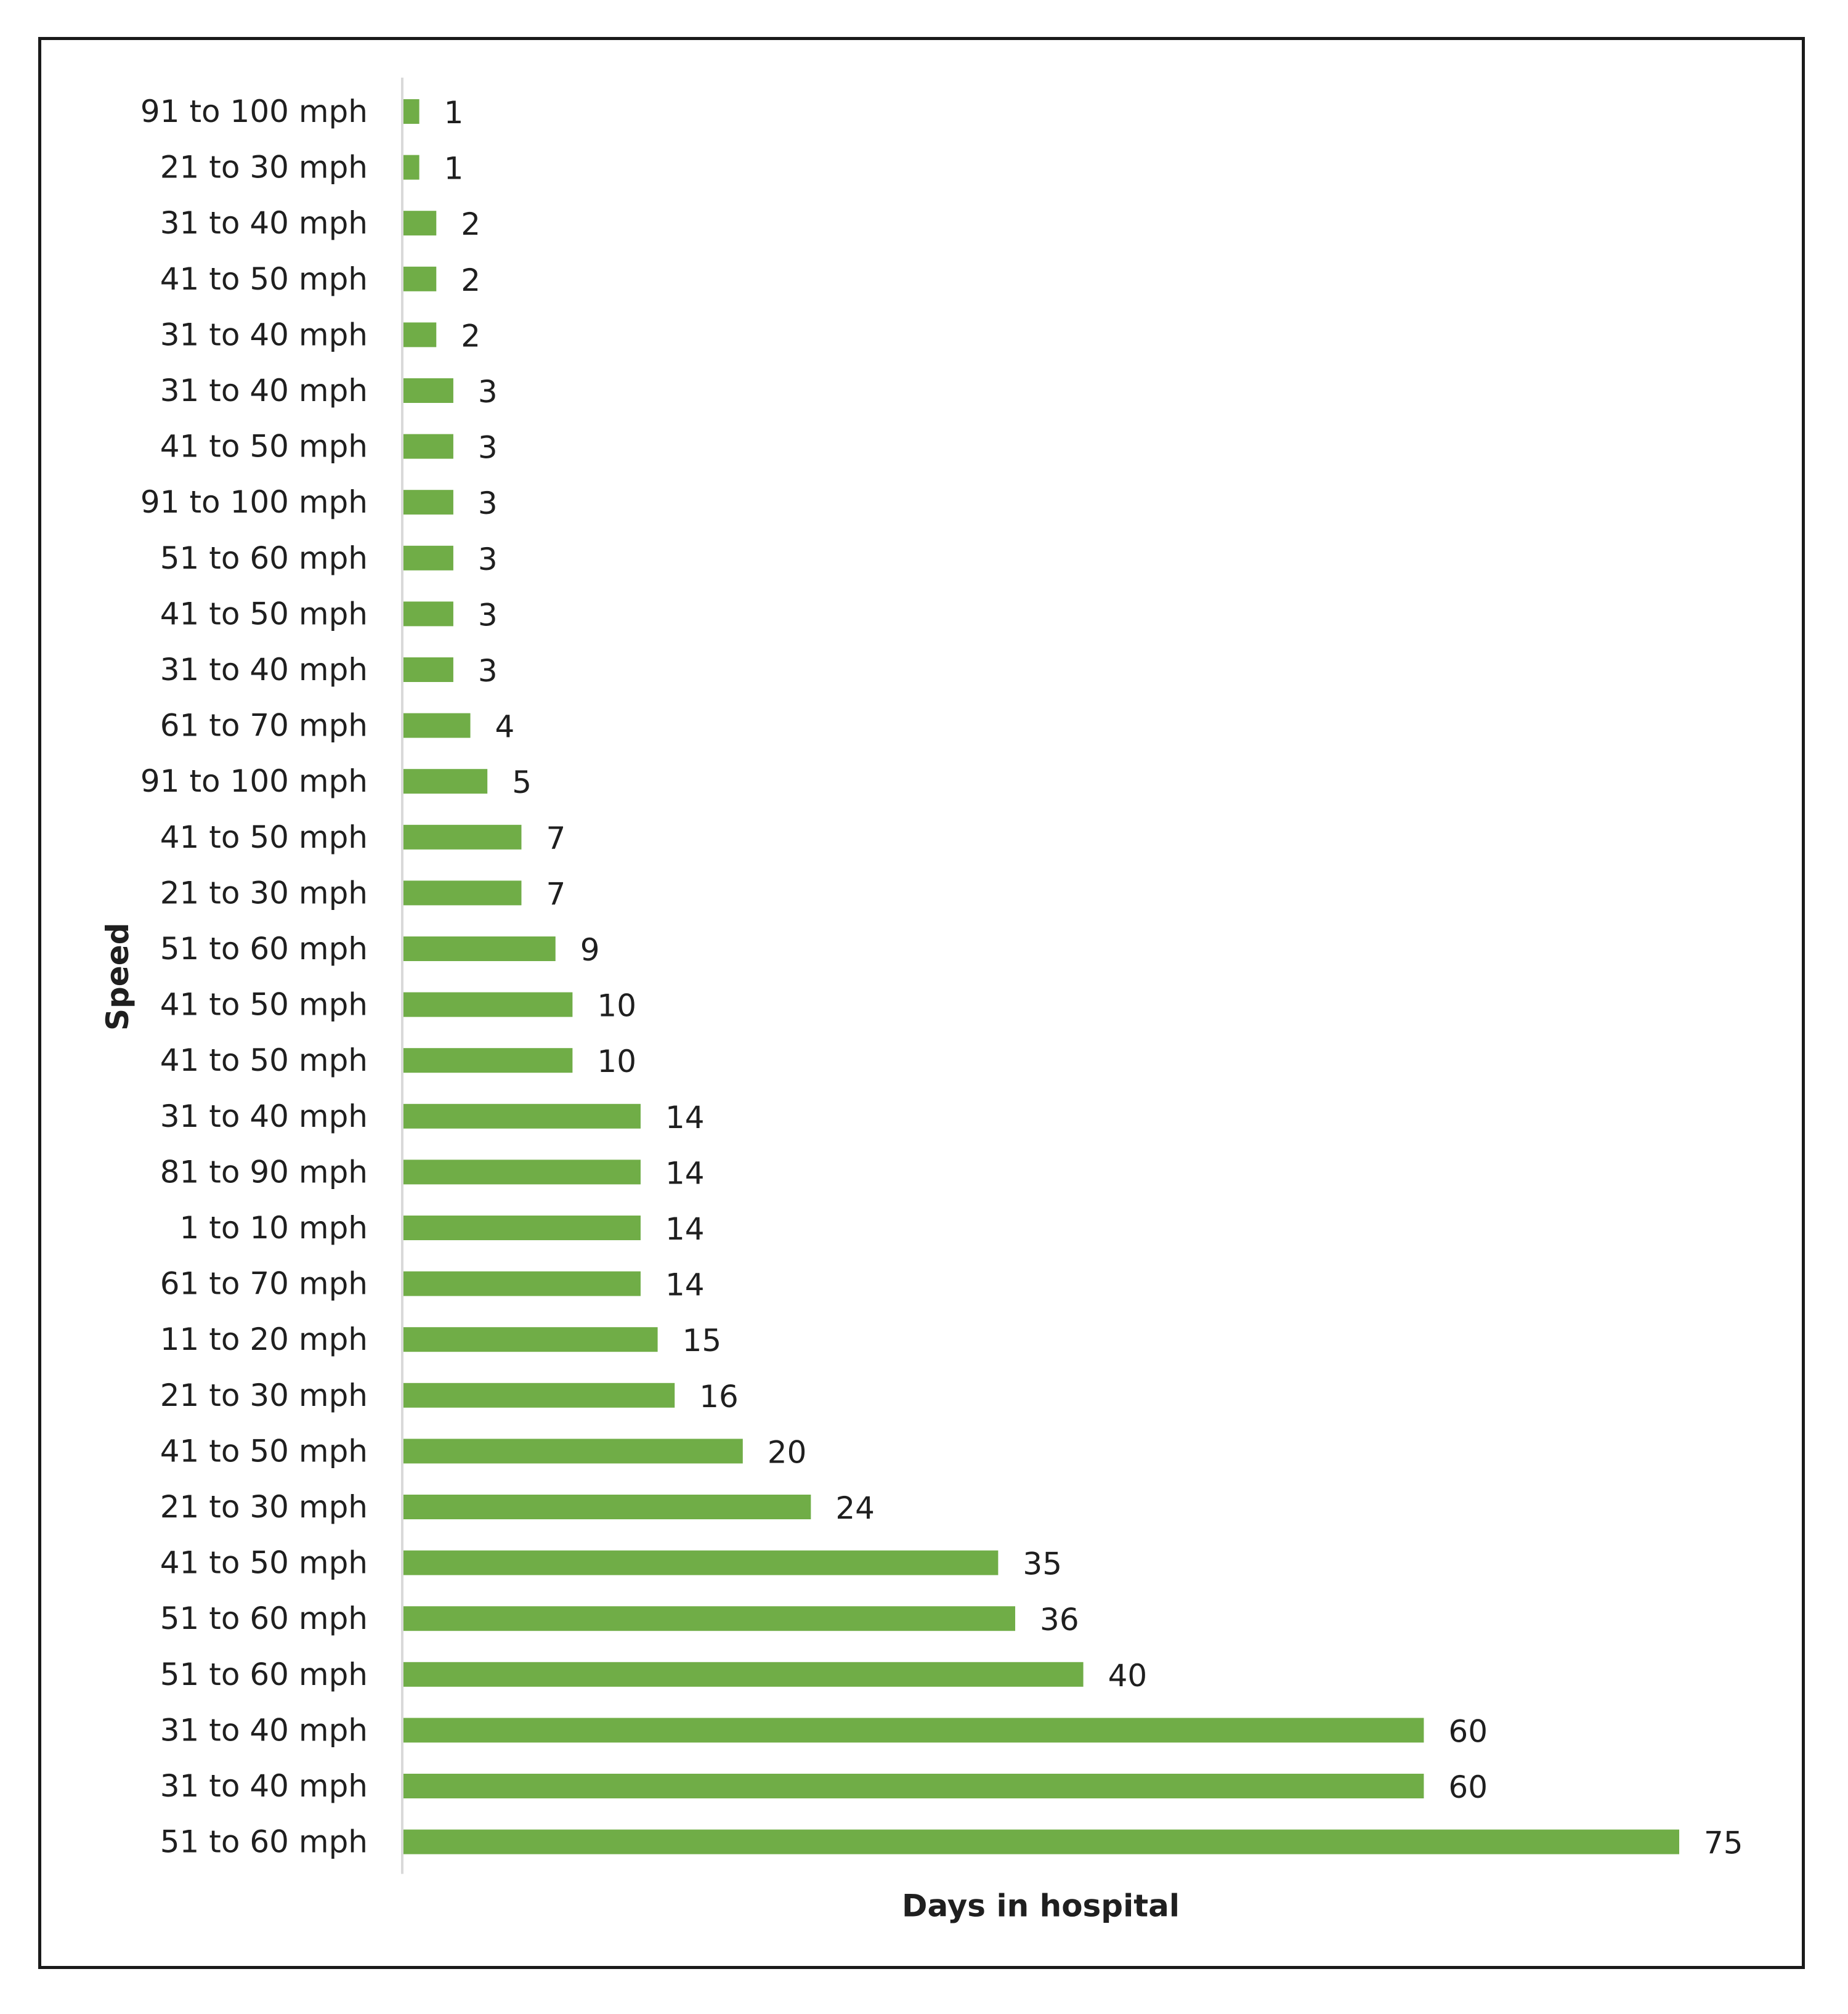  What do you see at coordinates (488, 559) in the screenshot?
I see `data-label-8: 3` at bounding box center [488, 559].